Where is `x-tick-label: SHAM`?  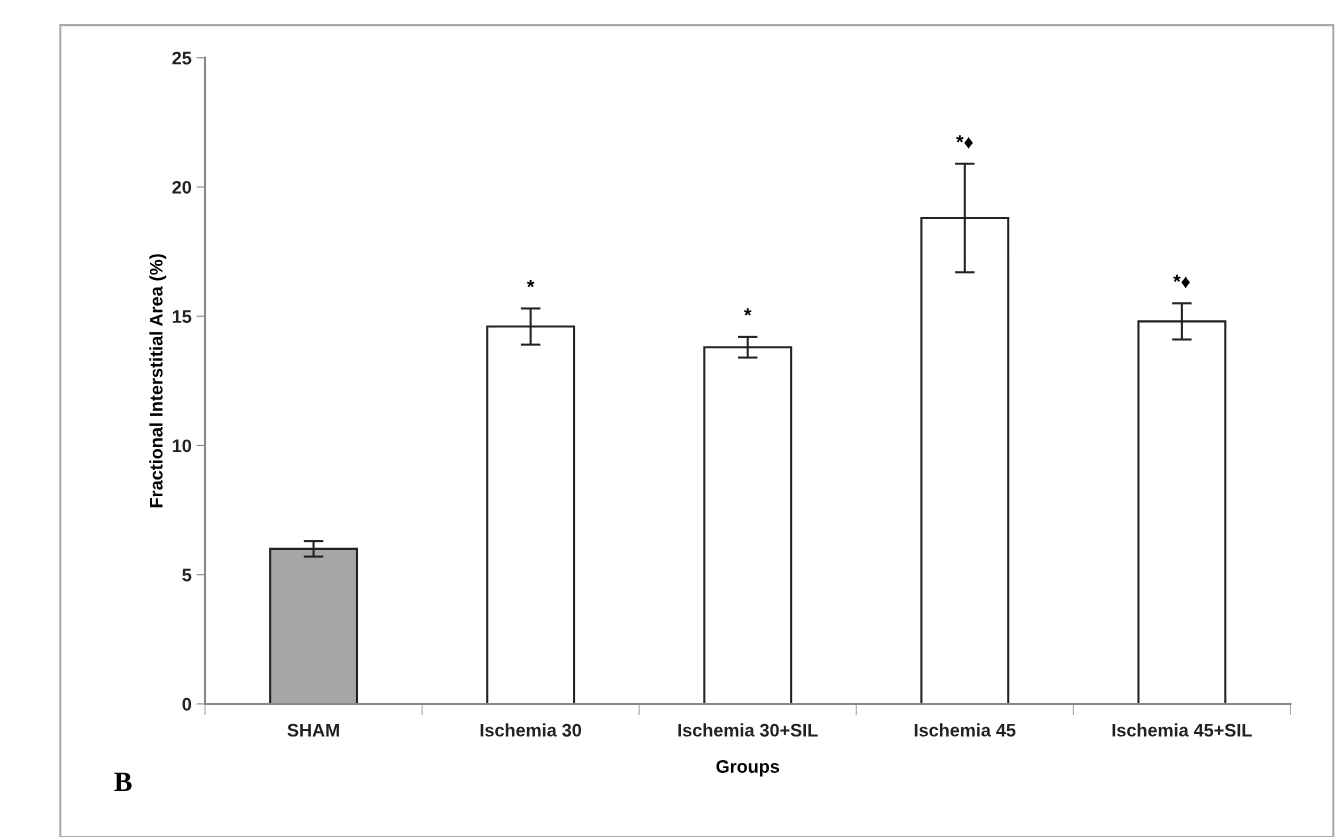
x-tick-label: SHAM is located at coordinates (313, 730).